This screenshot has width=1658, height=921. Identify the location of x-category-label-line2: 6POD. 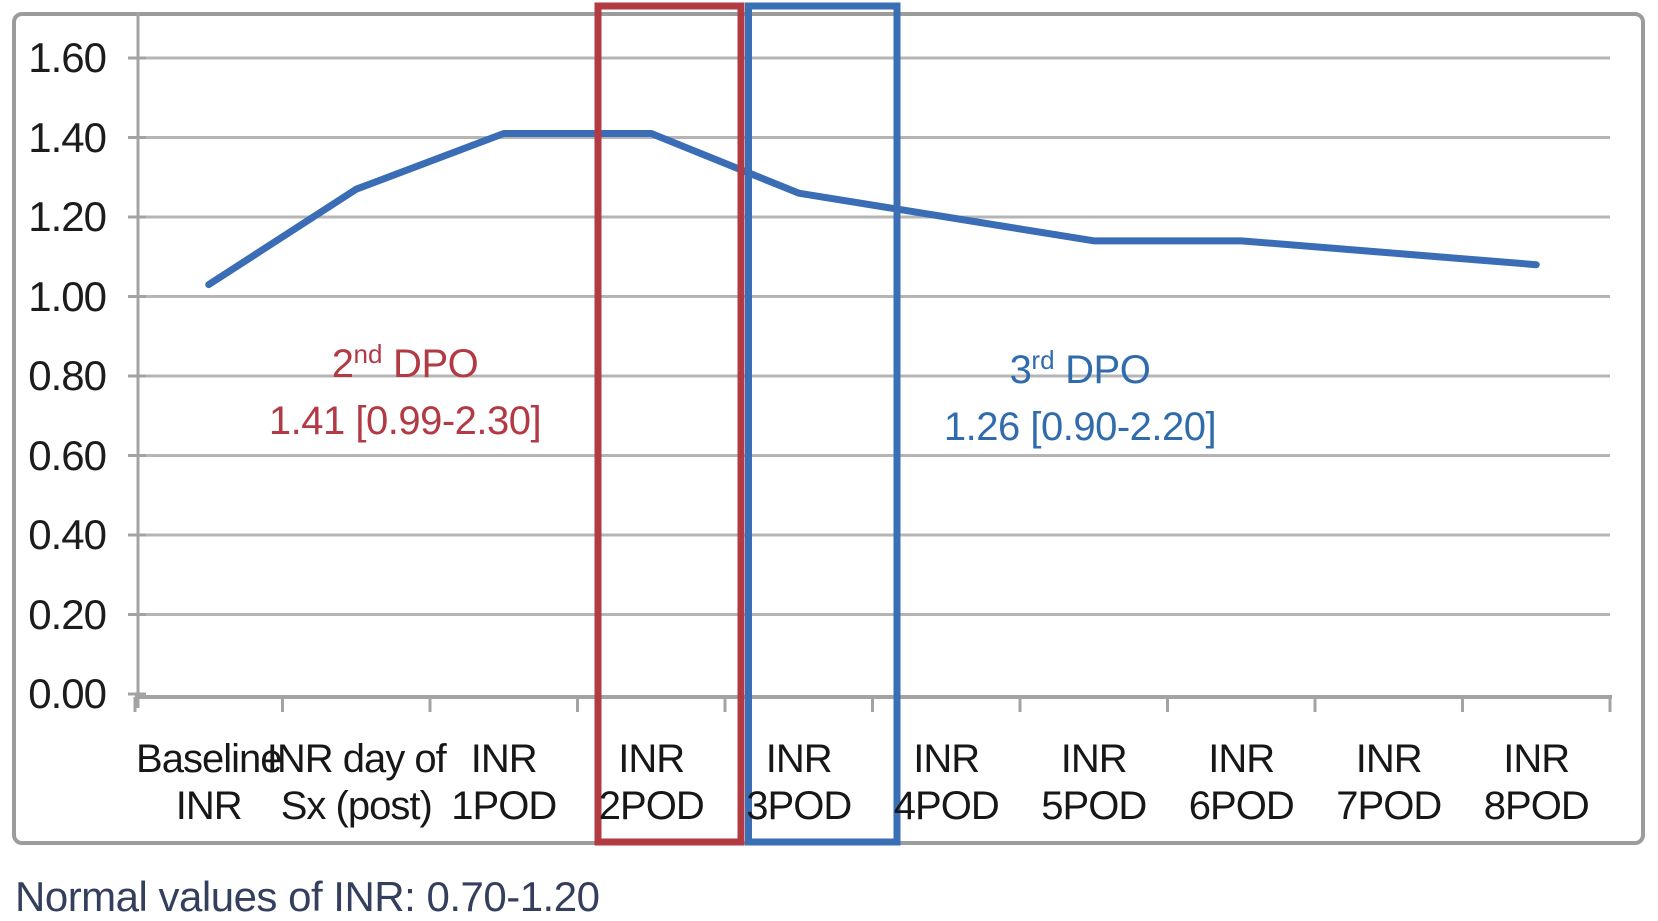
(1241, 806).